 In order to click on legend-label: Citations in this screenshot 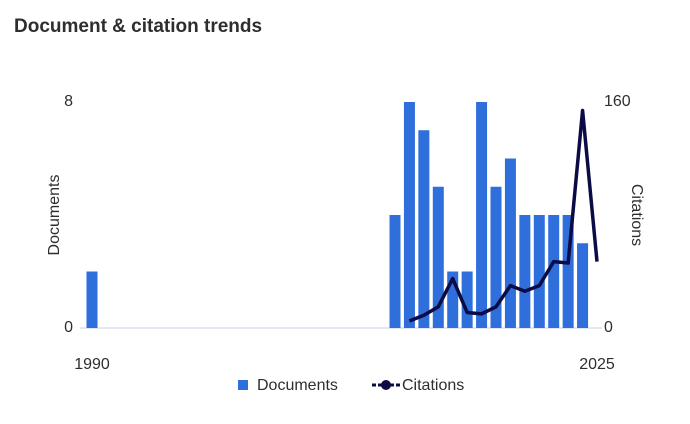, I will do `click(433, 385)`.